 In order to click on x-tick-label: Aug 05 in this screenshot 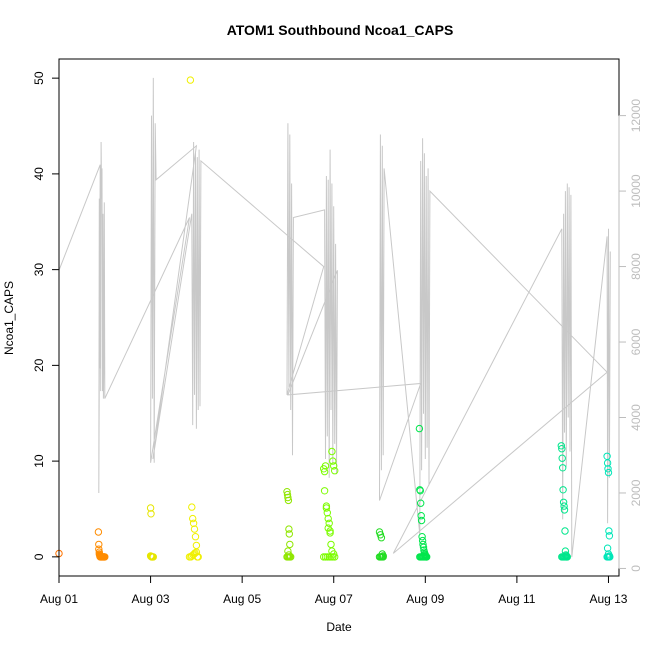, I will do `click(242, 599)`.